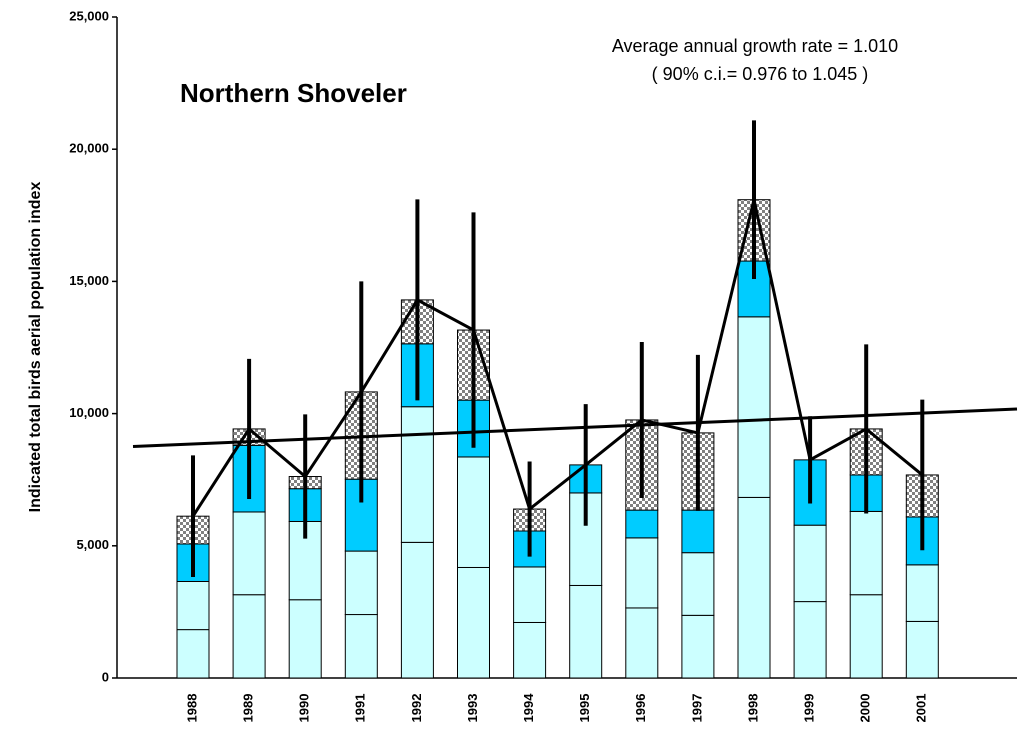 This screenshot has width=1025, height=734. What do you see at coordinates (92, 544) in the screenshot?
I see `y-tick-label: 5,000` at bounding box center [92, 544].